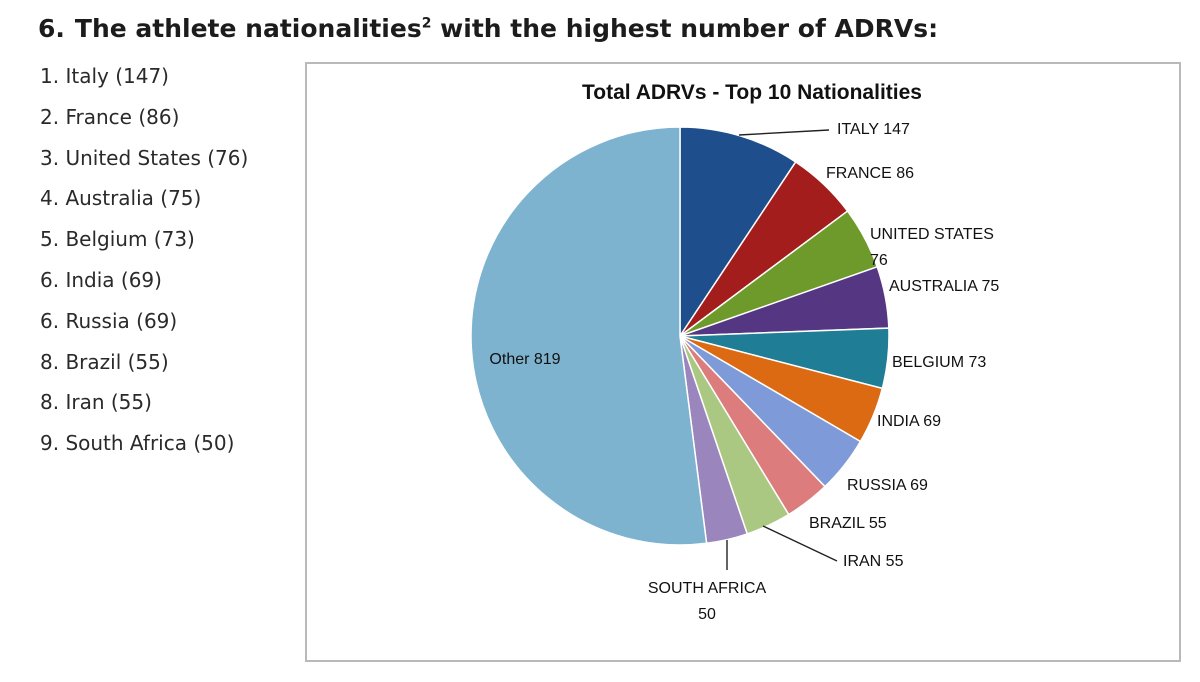  I want to click on data-label-france: FRANCE 86, so click(870, 173).